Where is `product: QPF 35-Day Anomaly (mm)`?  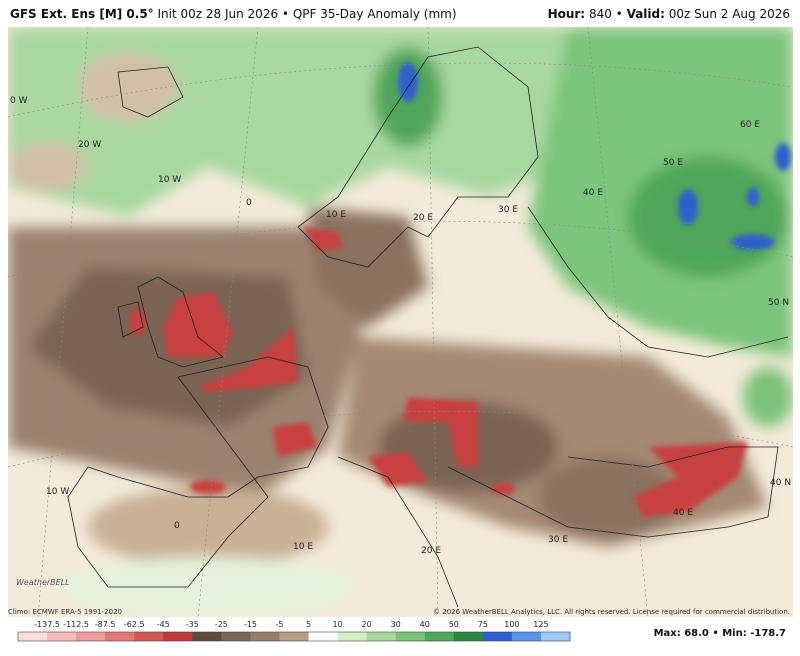
product: QPF 35-Day Anomaly (mm) is located at coordinates (374, 14).